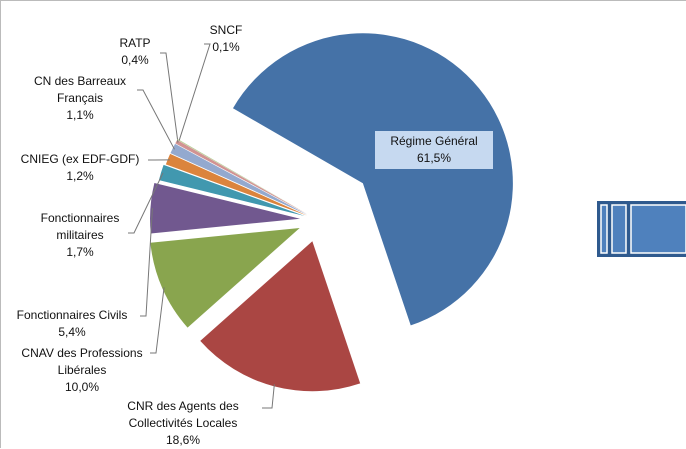  I want to click on slice-value: 5,4%, so click(71, 332).